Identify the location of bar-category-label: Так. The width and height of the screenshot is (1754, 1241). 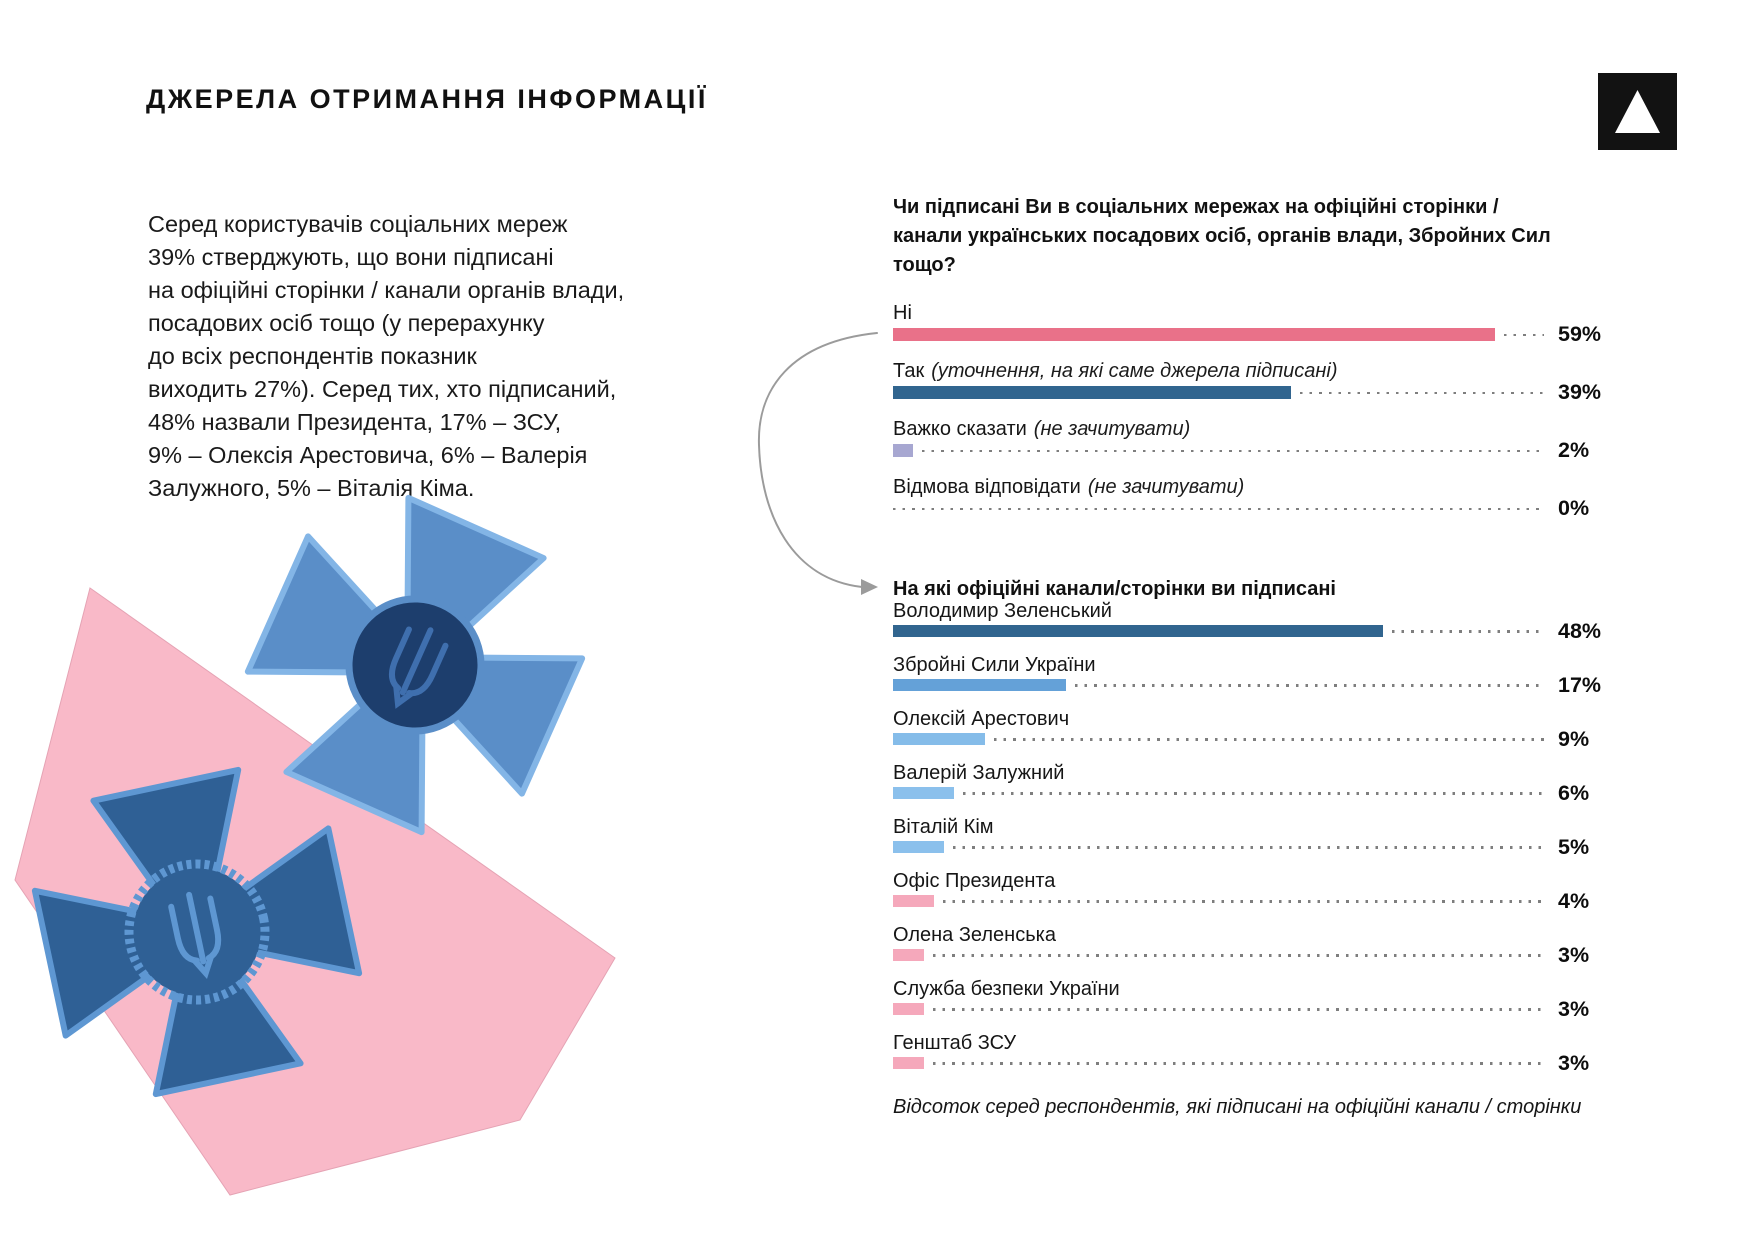
(909, 371).